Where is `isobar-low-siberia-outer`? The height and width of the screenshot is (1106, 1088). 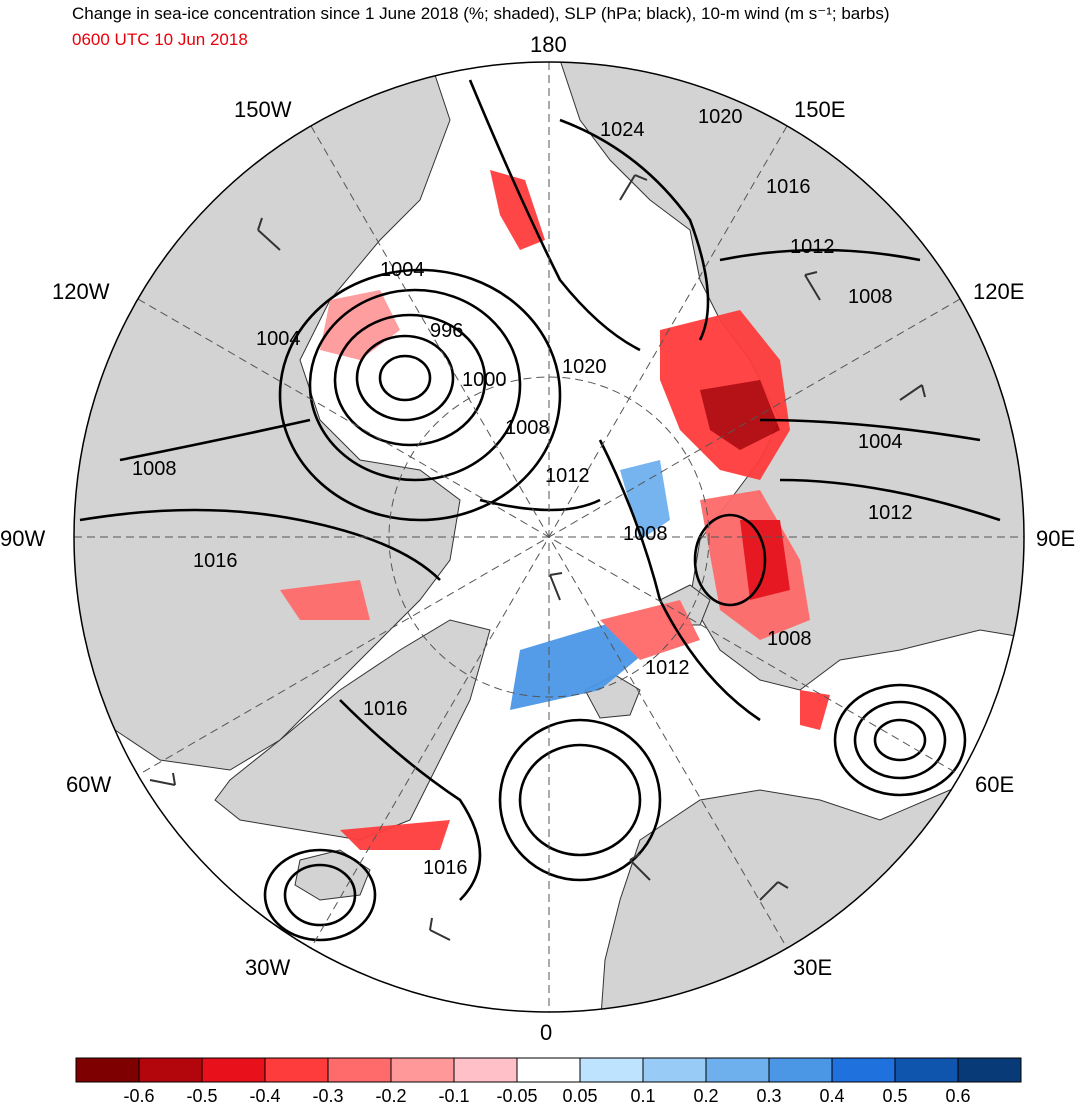 isobar-low-siberia-outer is located at coordinates (900, 740).